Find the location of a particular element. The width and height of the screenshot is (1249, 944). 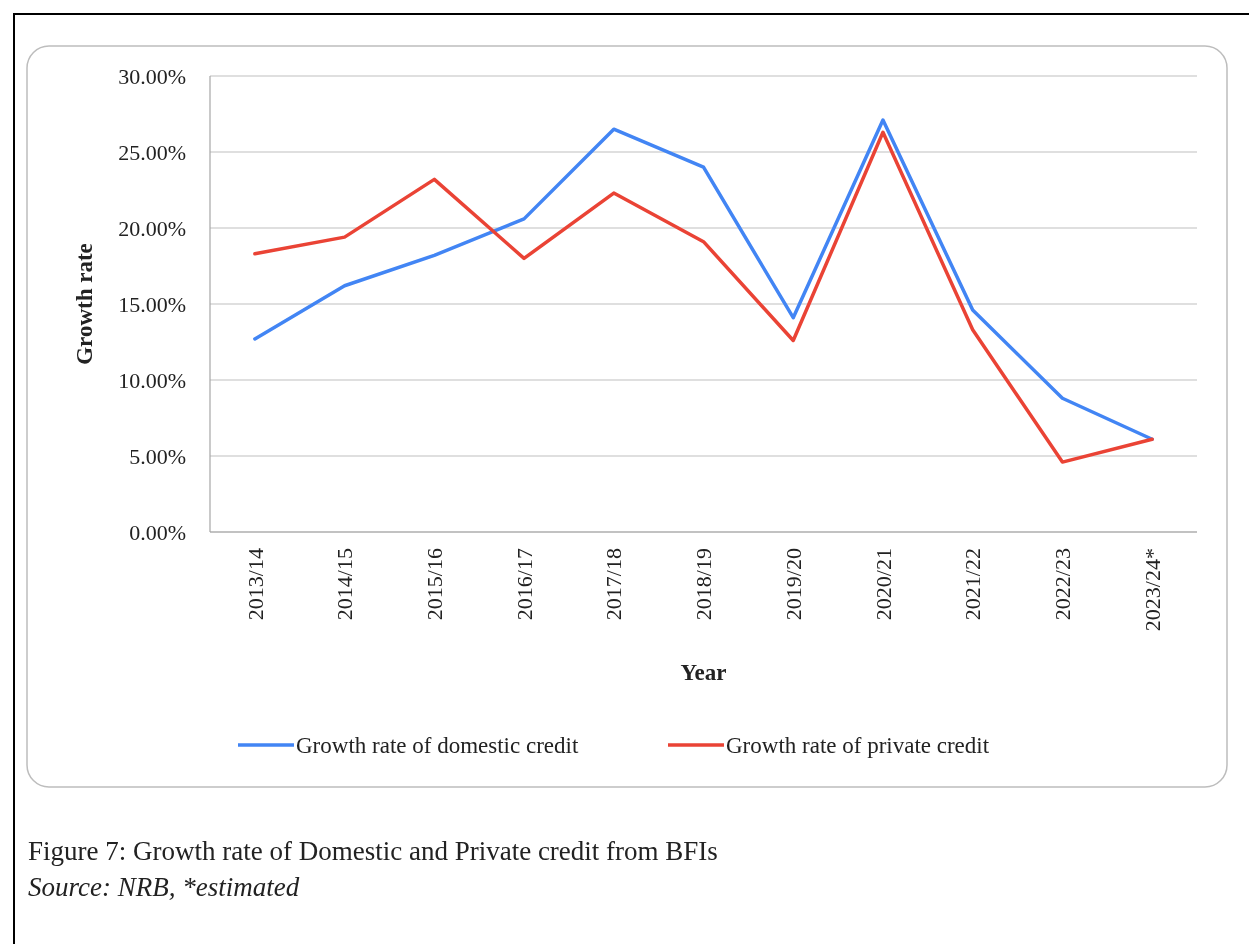

x-tick-label: 2017/18 is located at coordinates (614, 584).